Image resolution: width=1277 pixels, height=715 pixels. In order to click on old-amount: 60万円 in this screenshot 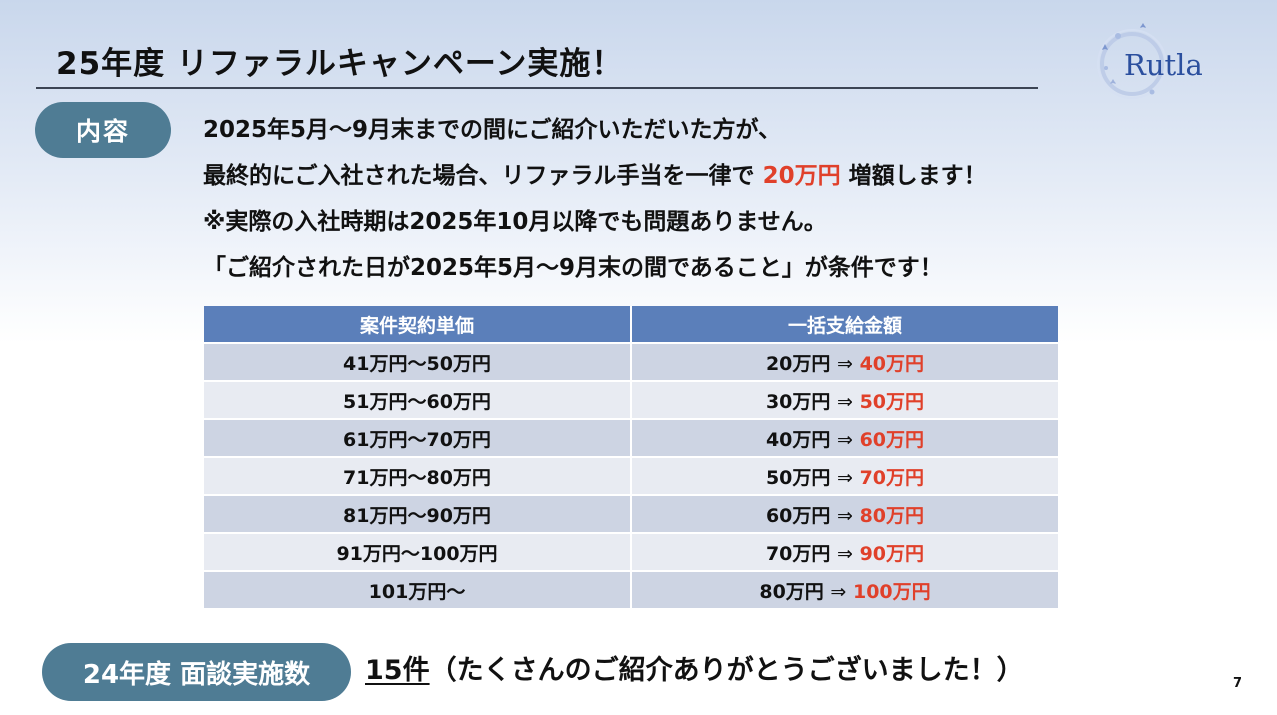, I will do `click(798, 515)`.